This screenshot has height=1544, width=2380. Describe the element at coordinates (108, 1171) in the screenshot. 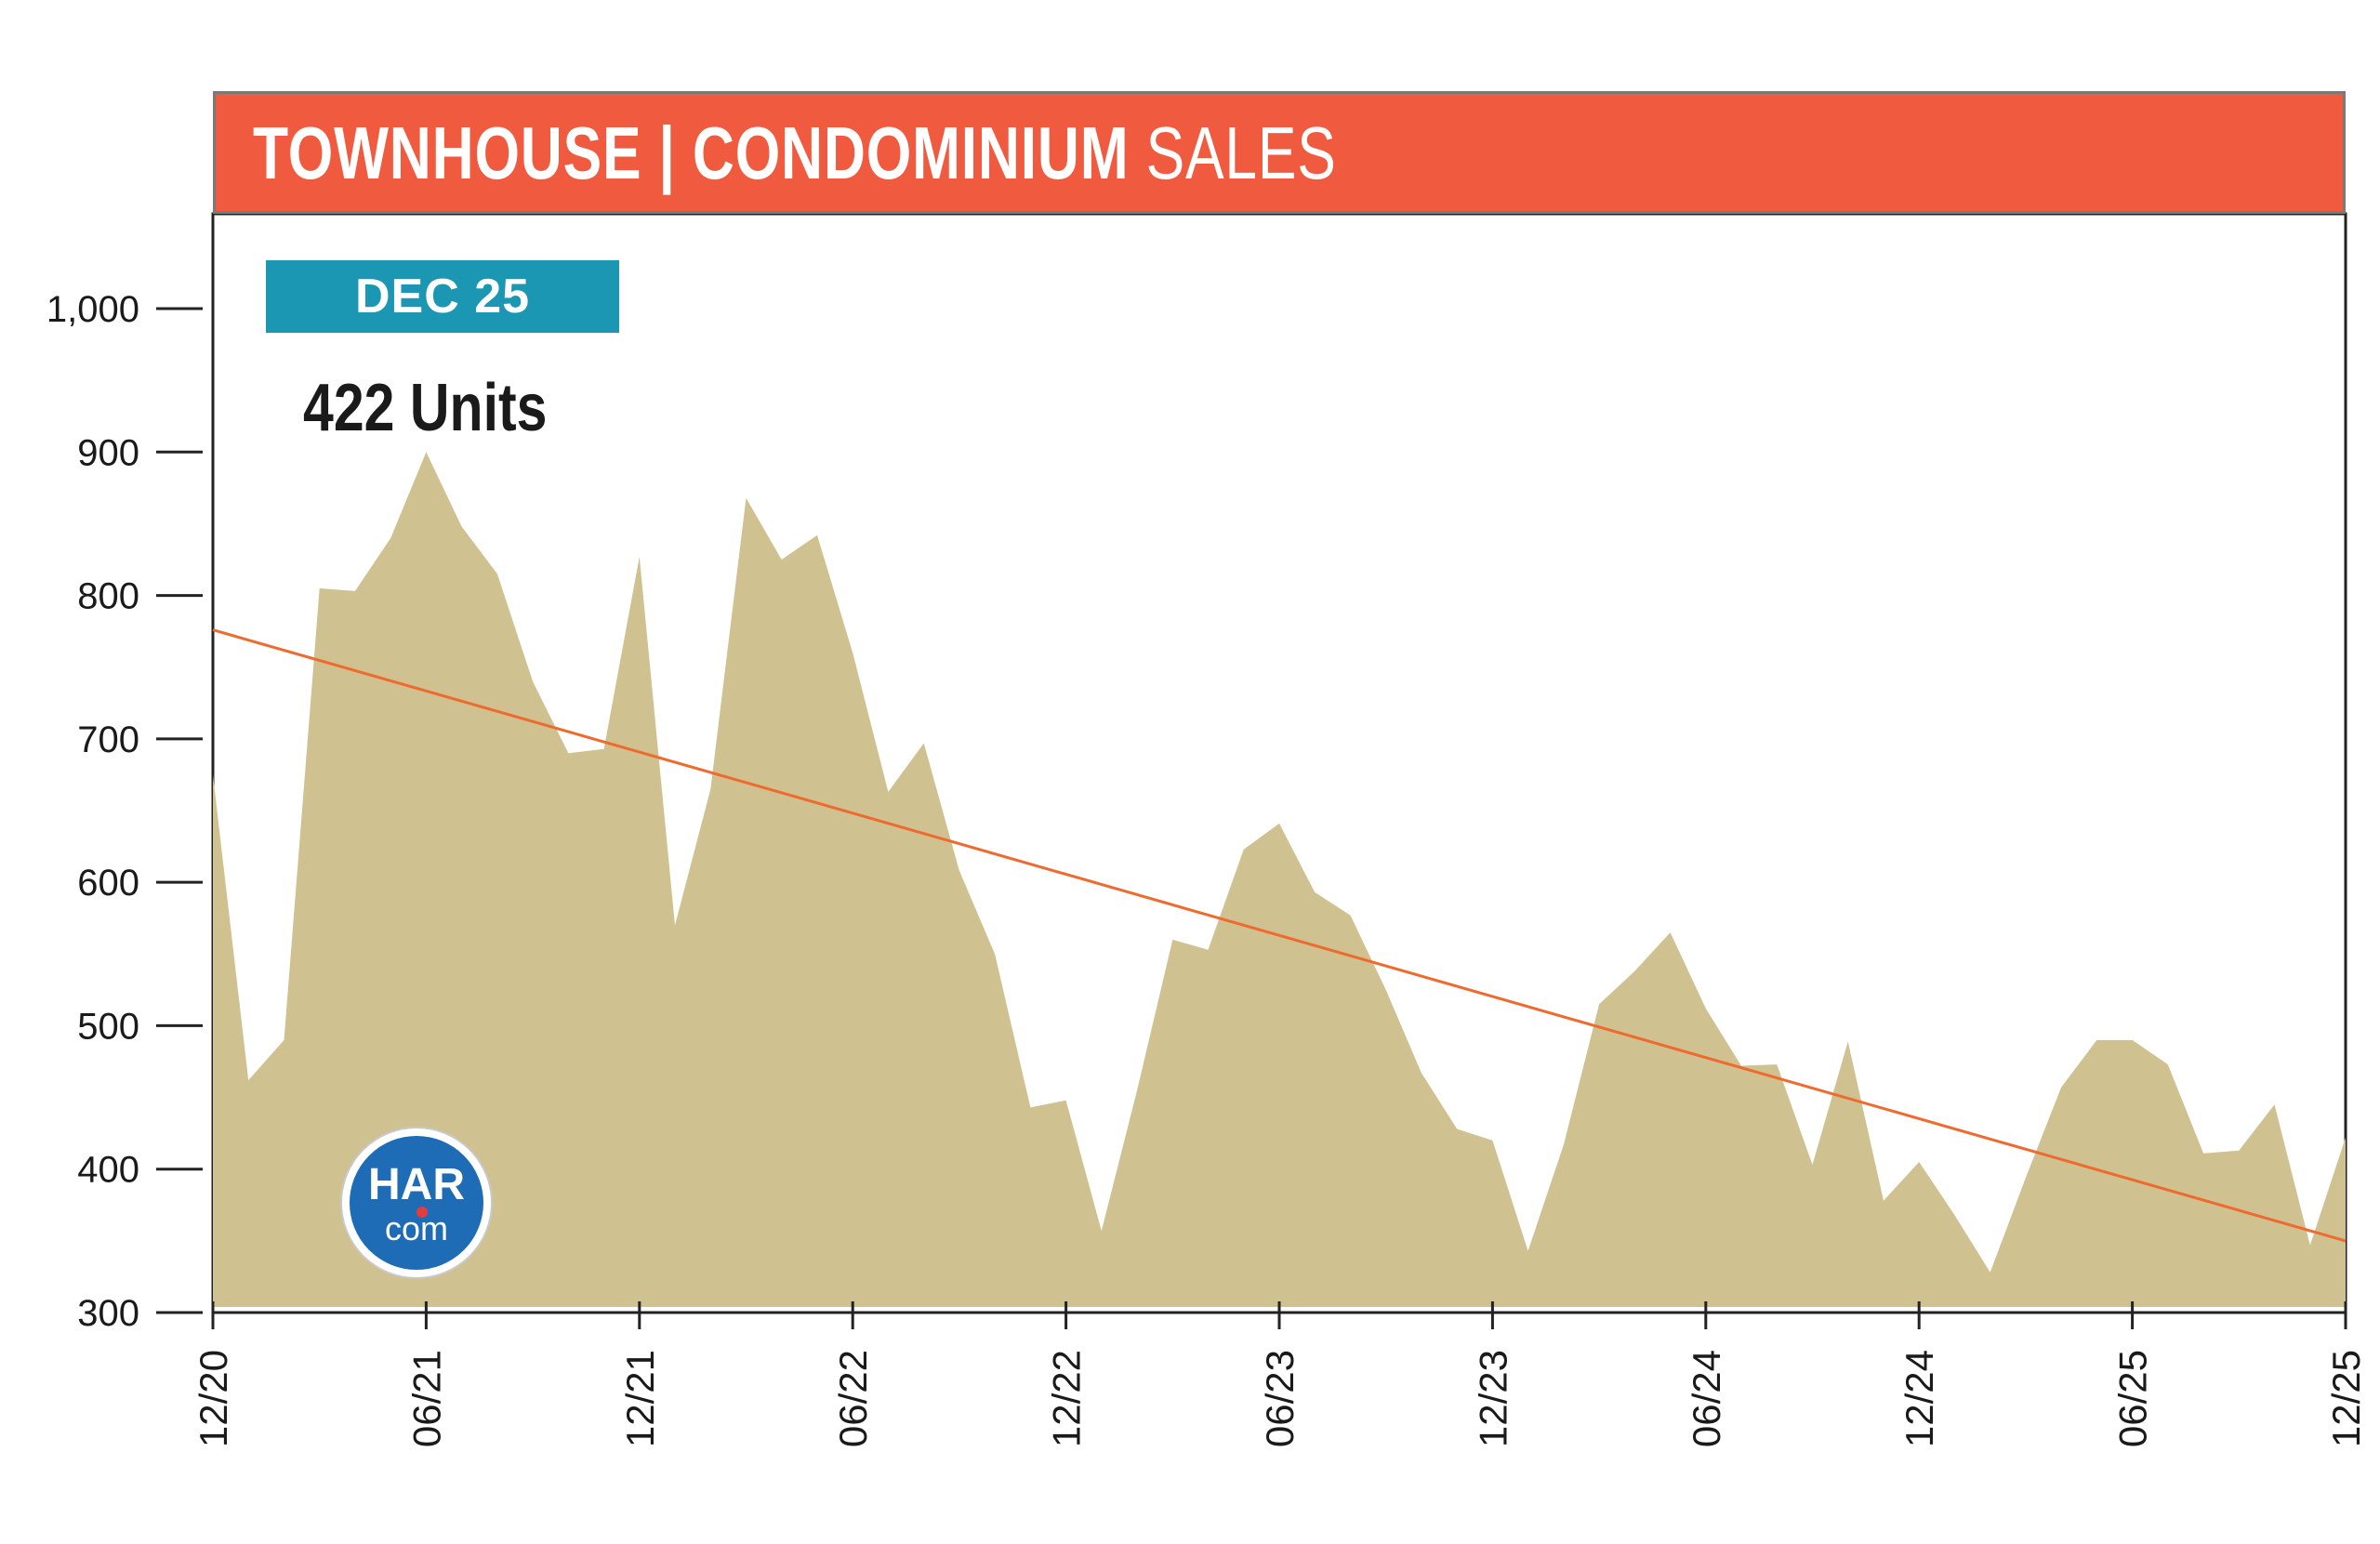

I see `y-tick-label: 400` at that location.